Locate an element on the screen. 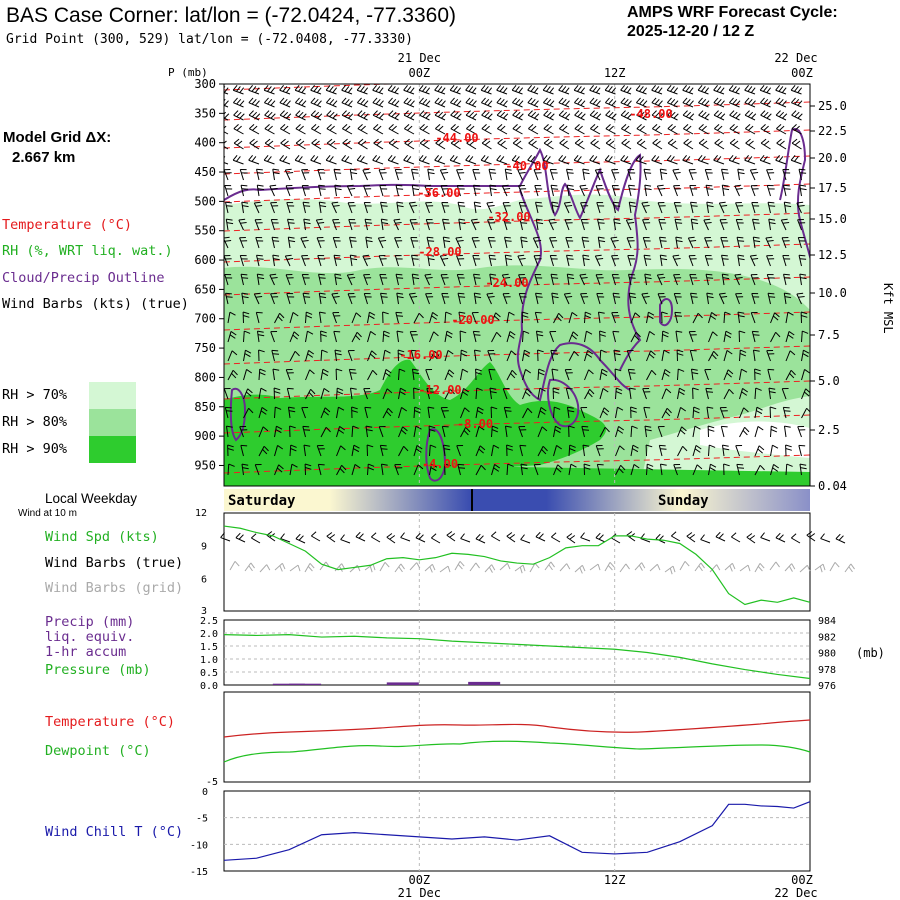 This screenshot has height=900, width=900. pressure-unit-label: (mb) is located at coordinates (870, 653).